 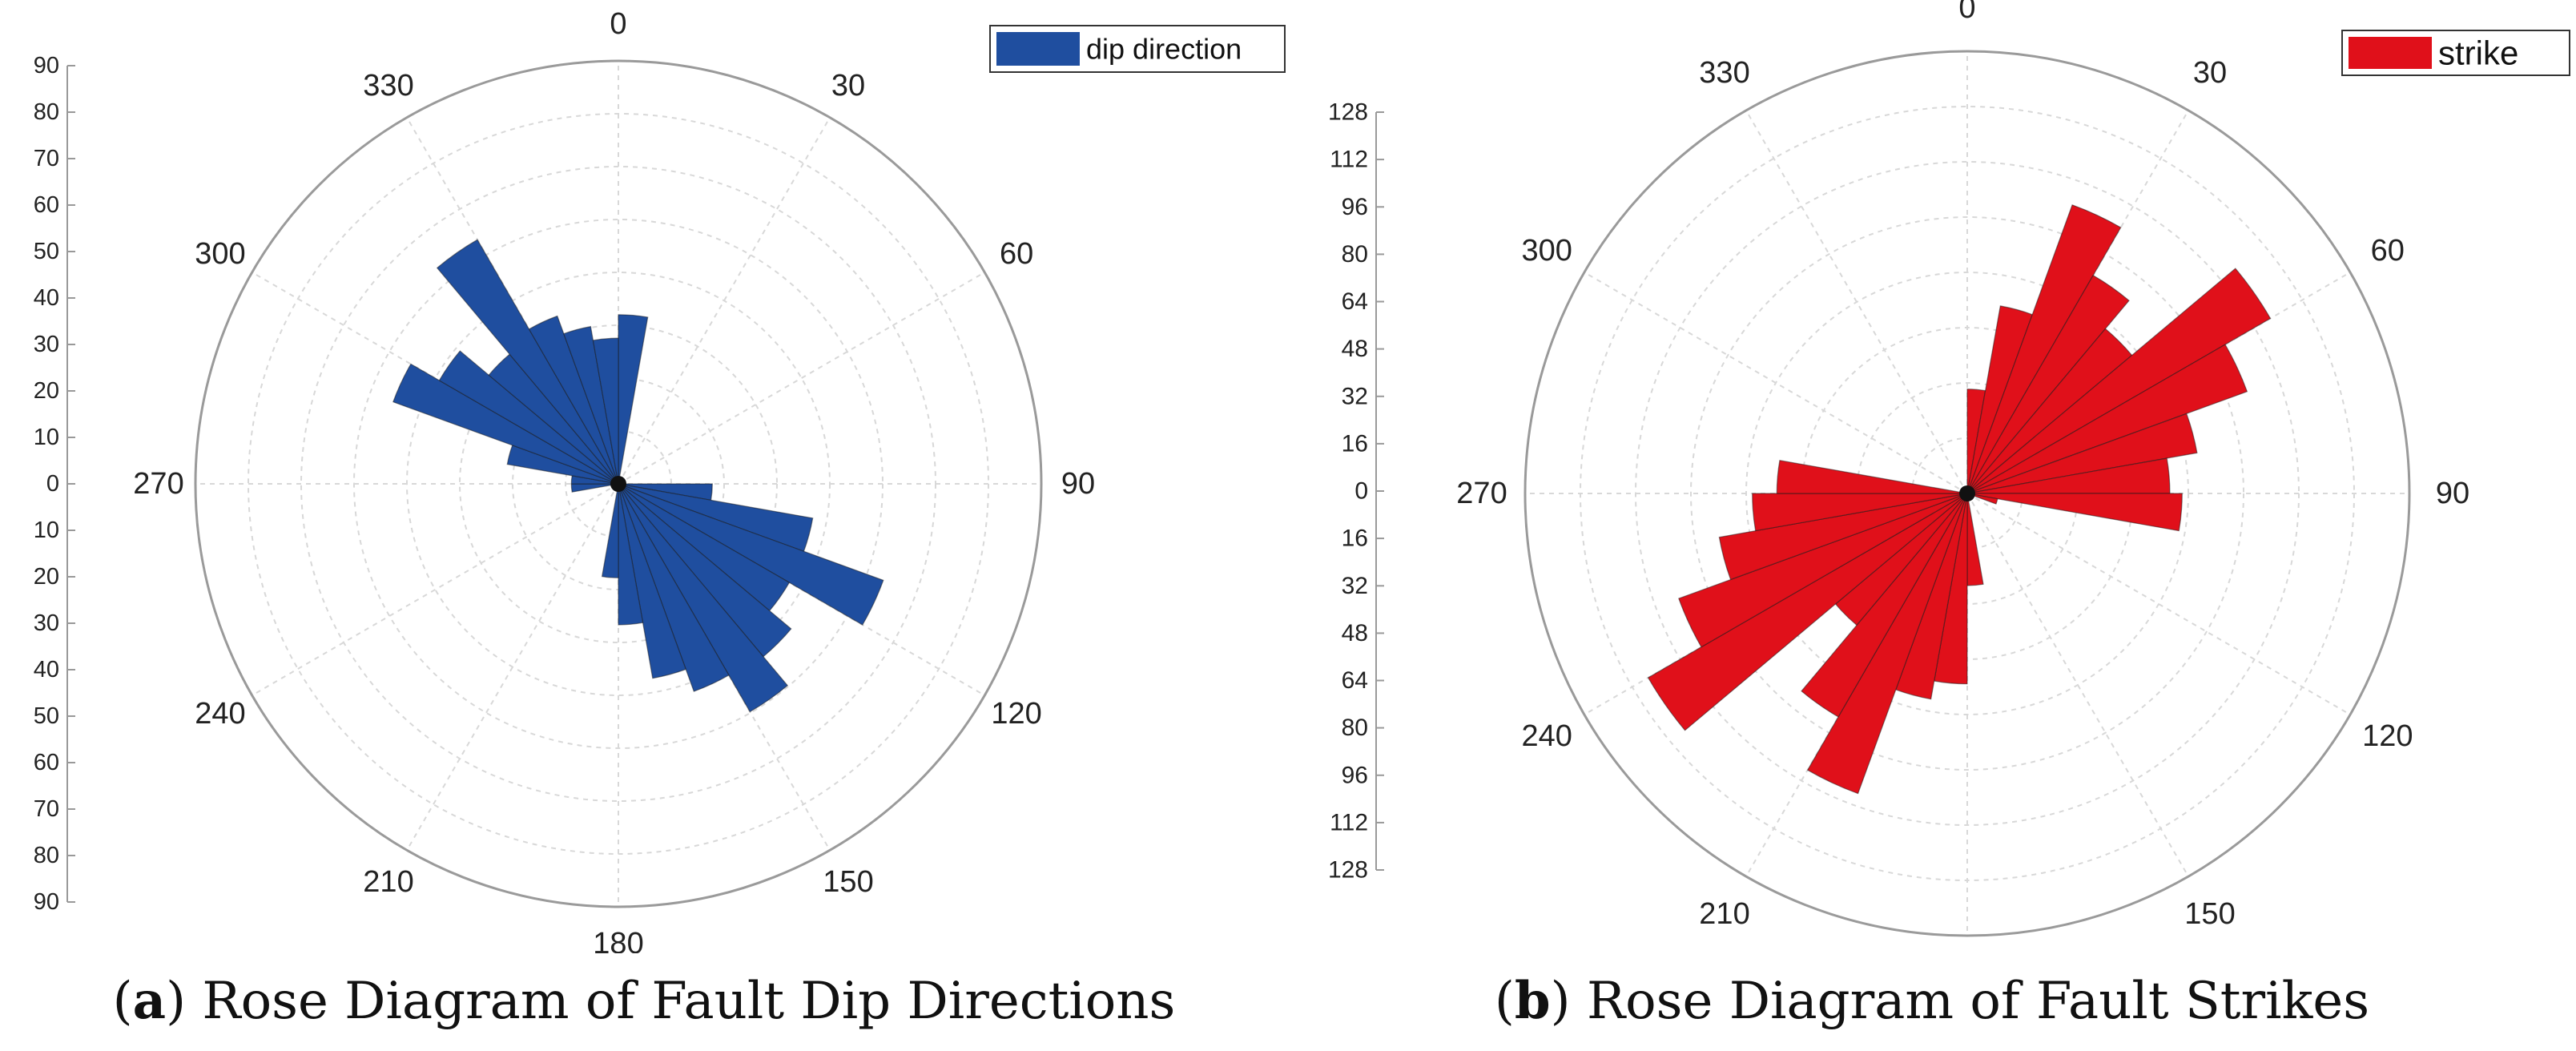 I want to click on angle-tick-label: 180, so click(x=618, y=940).